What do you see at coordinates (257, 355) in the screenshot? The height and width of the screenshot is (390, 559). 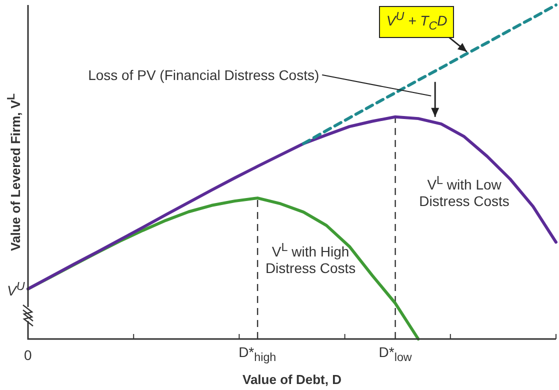 I see `x-tick-label: D*$_{high}$` at bounding box center [257, 355].